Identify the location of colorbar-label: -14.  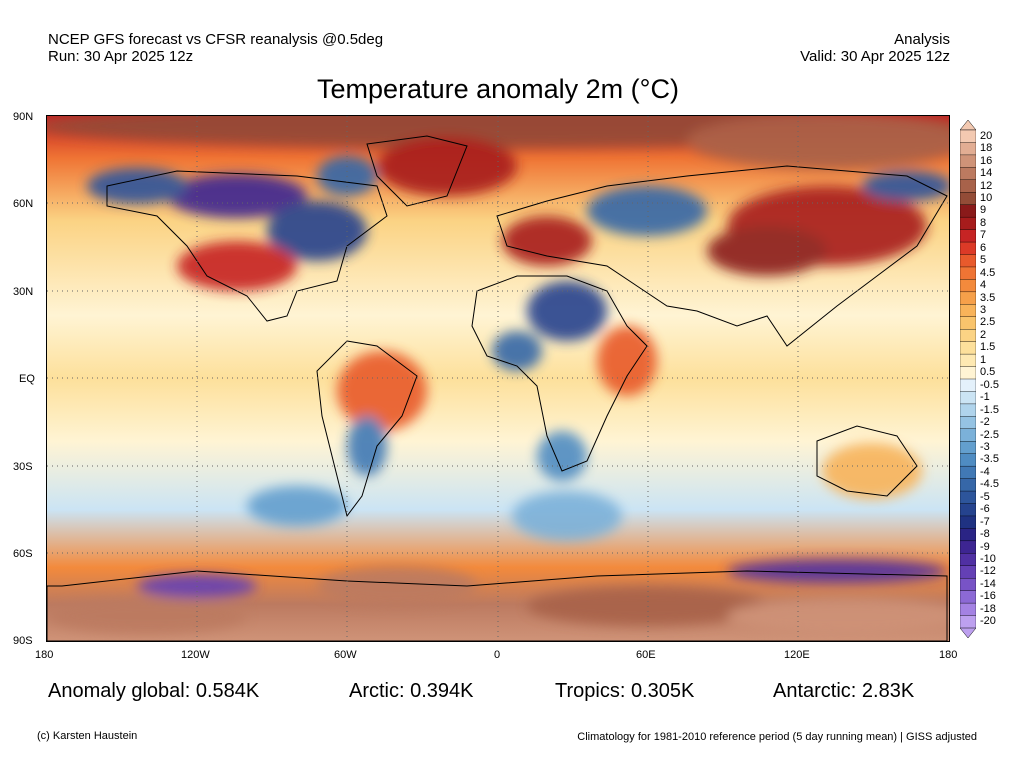
(988, 583).